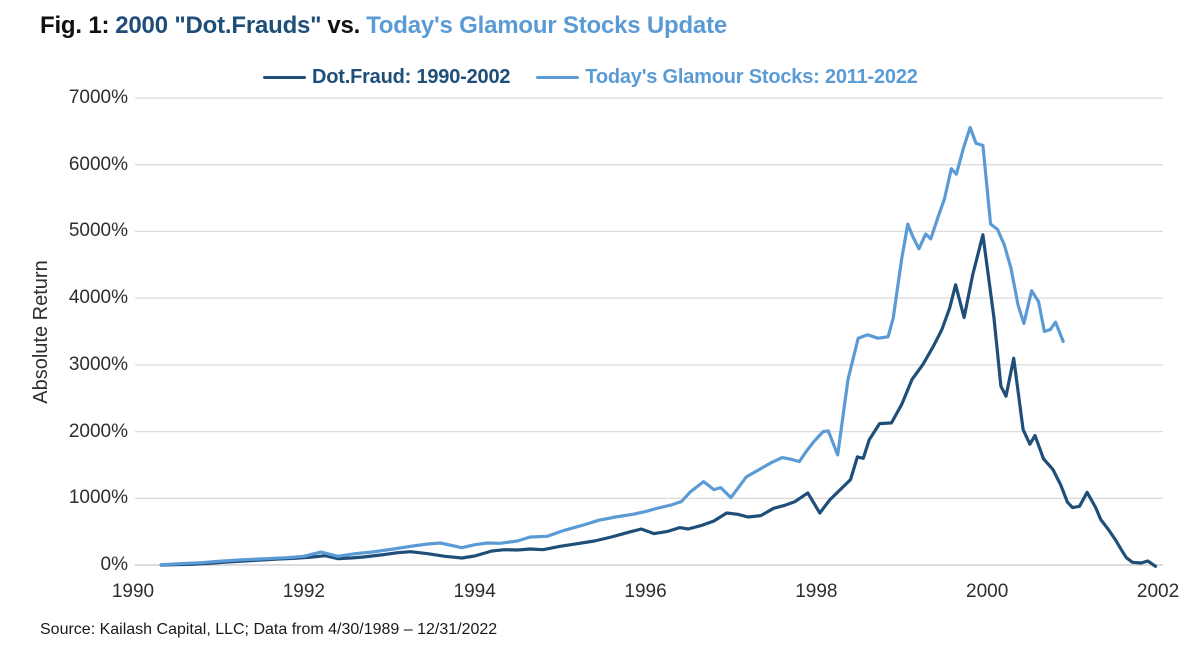 This screenshot has width=1200, height=660. What do you see at coordinates (987, 591) in the screenshot?
I see `x-tick-label: 2000` at bounding box center [987, 591].